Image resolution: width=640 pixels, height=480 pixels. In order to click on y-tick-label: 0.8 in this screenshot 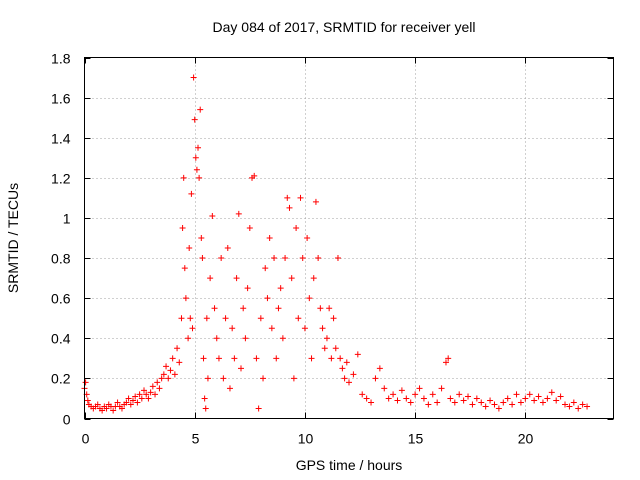, I will do `click(61, 259)`.